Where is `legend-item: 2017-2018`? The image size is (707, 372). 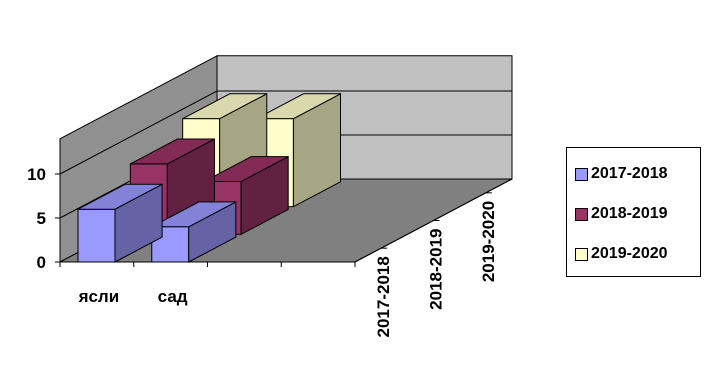 legend-item: 2017-2018 is located at coordinates (637, 174).